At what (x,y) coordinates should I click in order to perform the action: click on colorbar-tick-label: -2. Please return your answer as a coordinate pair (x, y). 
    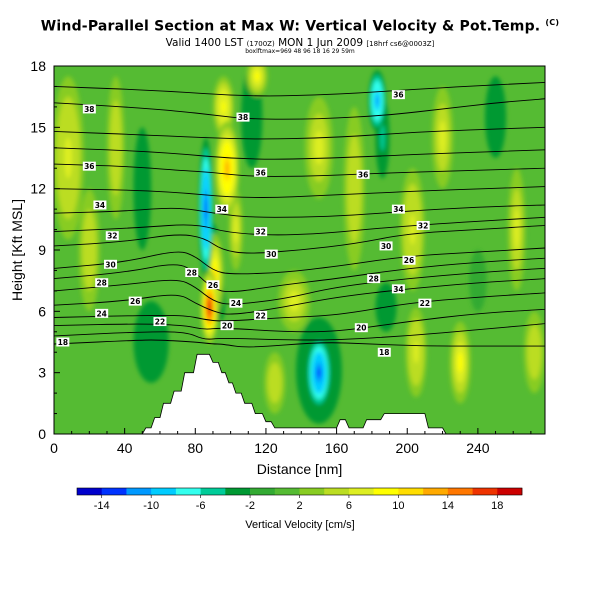
    Looking at the image, I should click on (250, 506).